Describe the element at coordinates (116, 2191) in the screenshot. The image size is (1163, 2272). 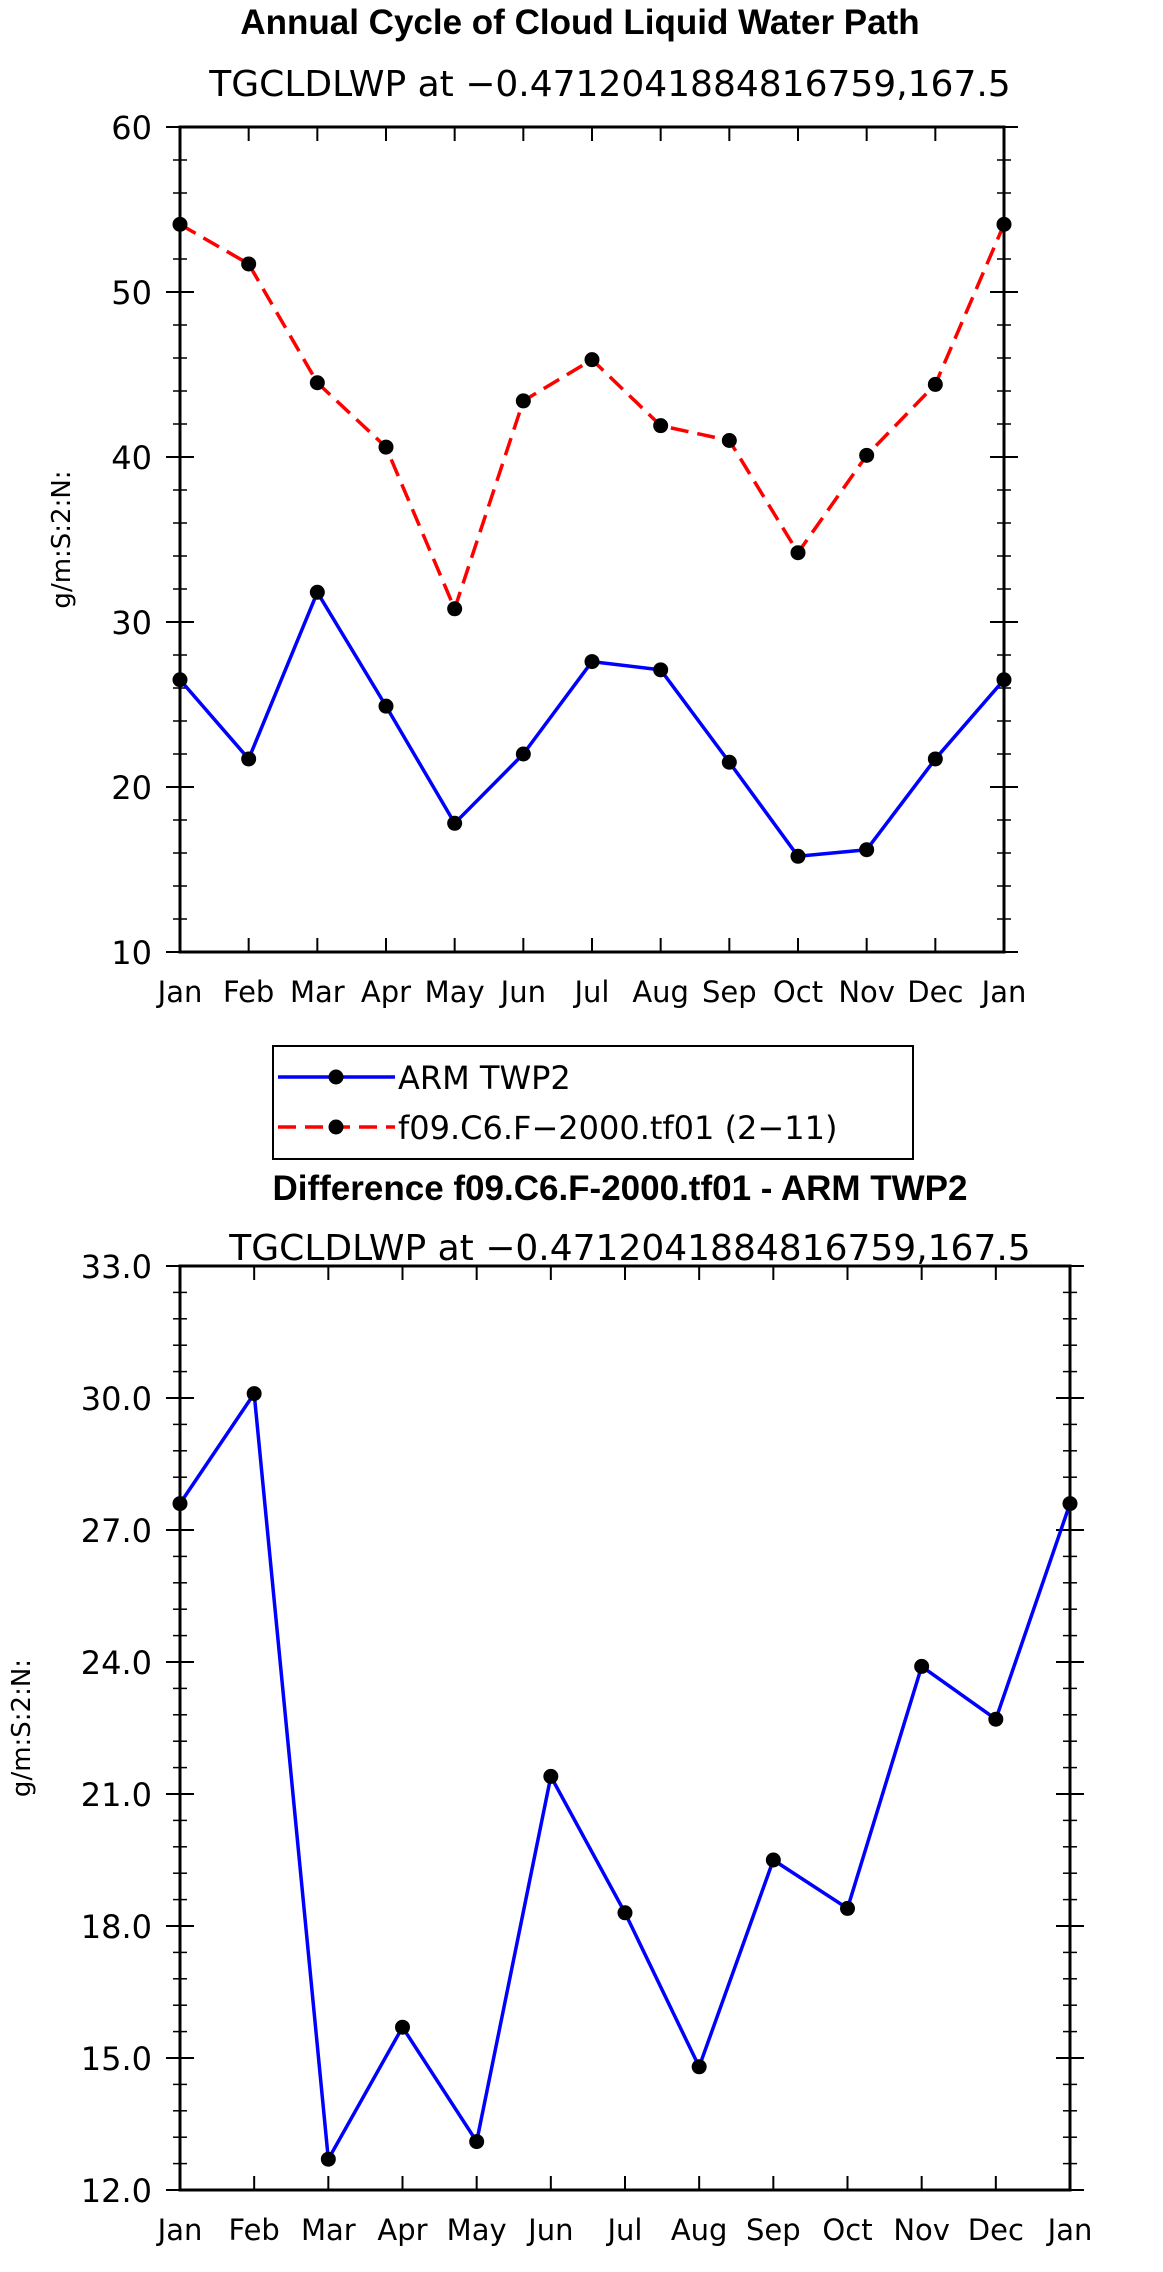
I see `bottom-y-tick-label: 12.0` at that location.